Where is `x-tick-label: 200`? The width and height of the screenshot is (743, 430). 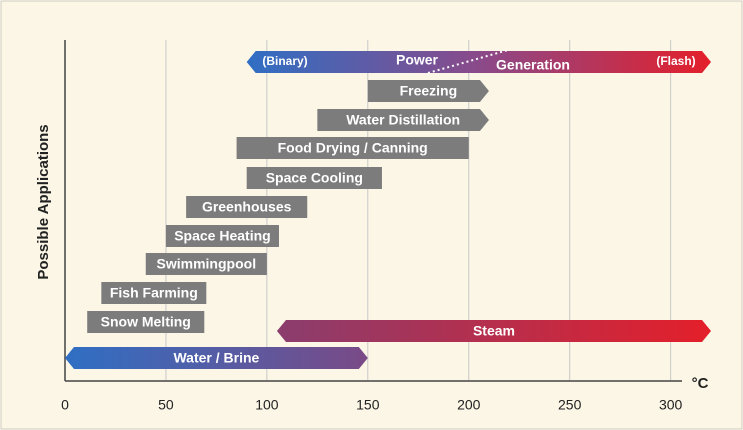
x-tick-label: 200 is located at coordinates (469, 405).